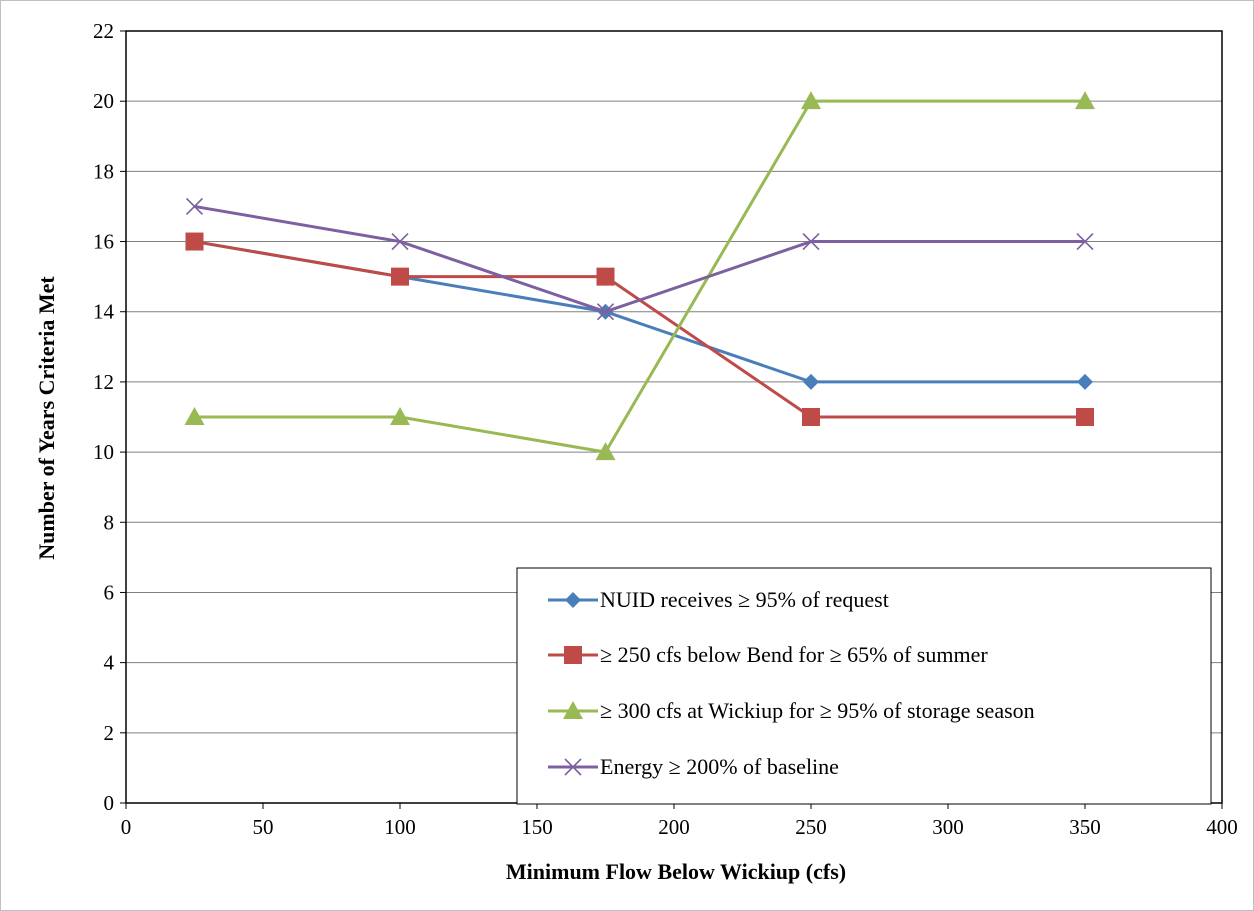  I want to click on legend-label: ≥ 250 cfs below Bend for ≥ 65% of summer, so click(794, 654).